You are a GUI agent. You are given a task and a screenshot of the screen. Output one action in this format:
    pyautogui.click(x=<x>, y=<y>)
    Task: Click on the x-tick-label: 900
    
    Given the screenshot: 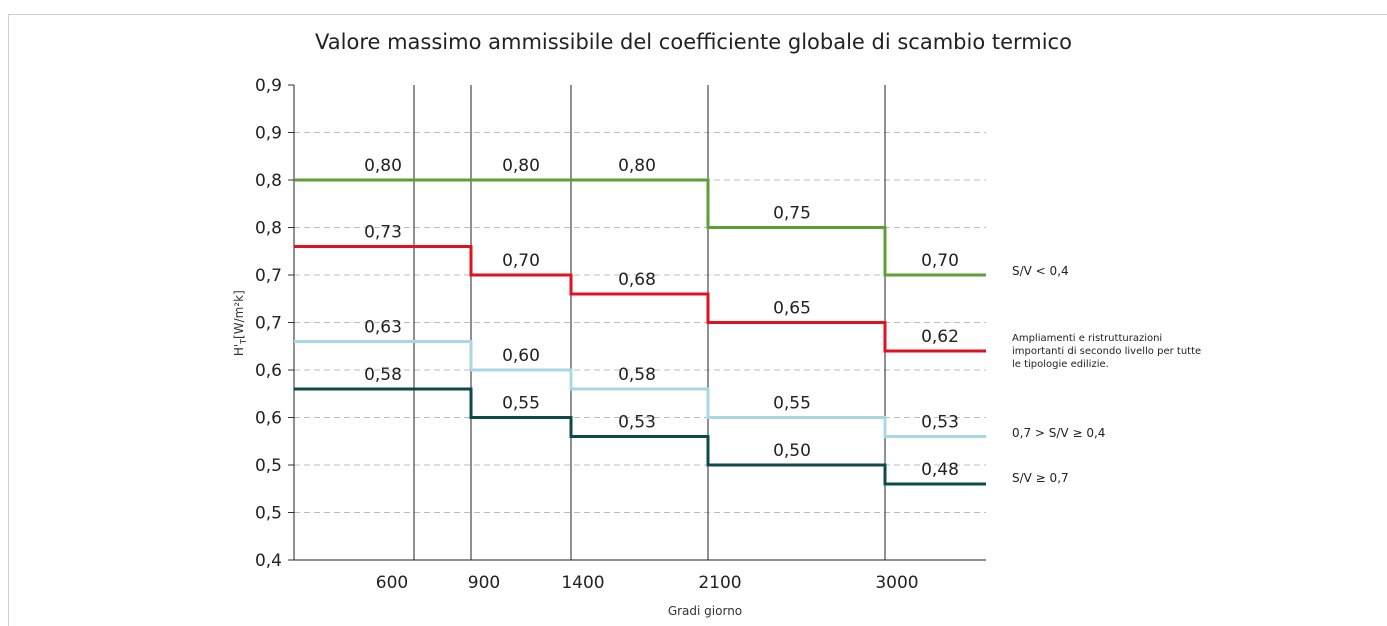 What is the action you would take?
    pyautogui.click(x=484, y=583)
    